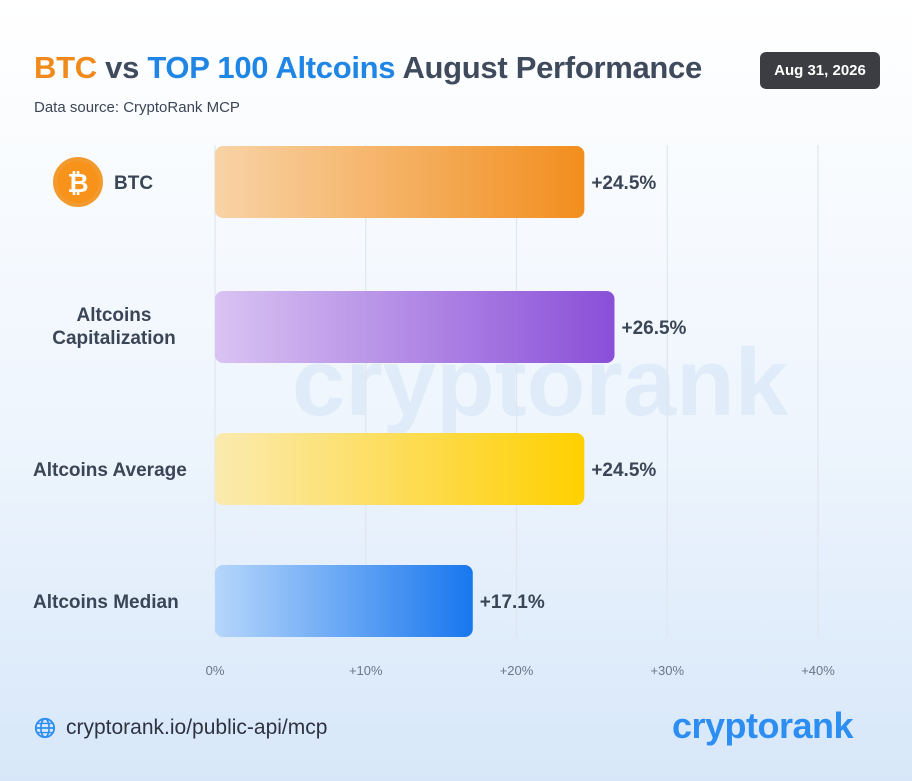 The image size is (912, 781). Describe the element at coordinates (110, 470) in the screenshot. I see `category-label-altcoins-average: Altcoins Average` at that location.